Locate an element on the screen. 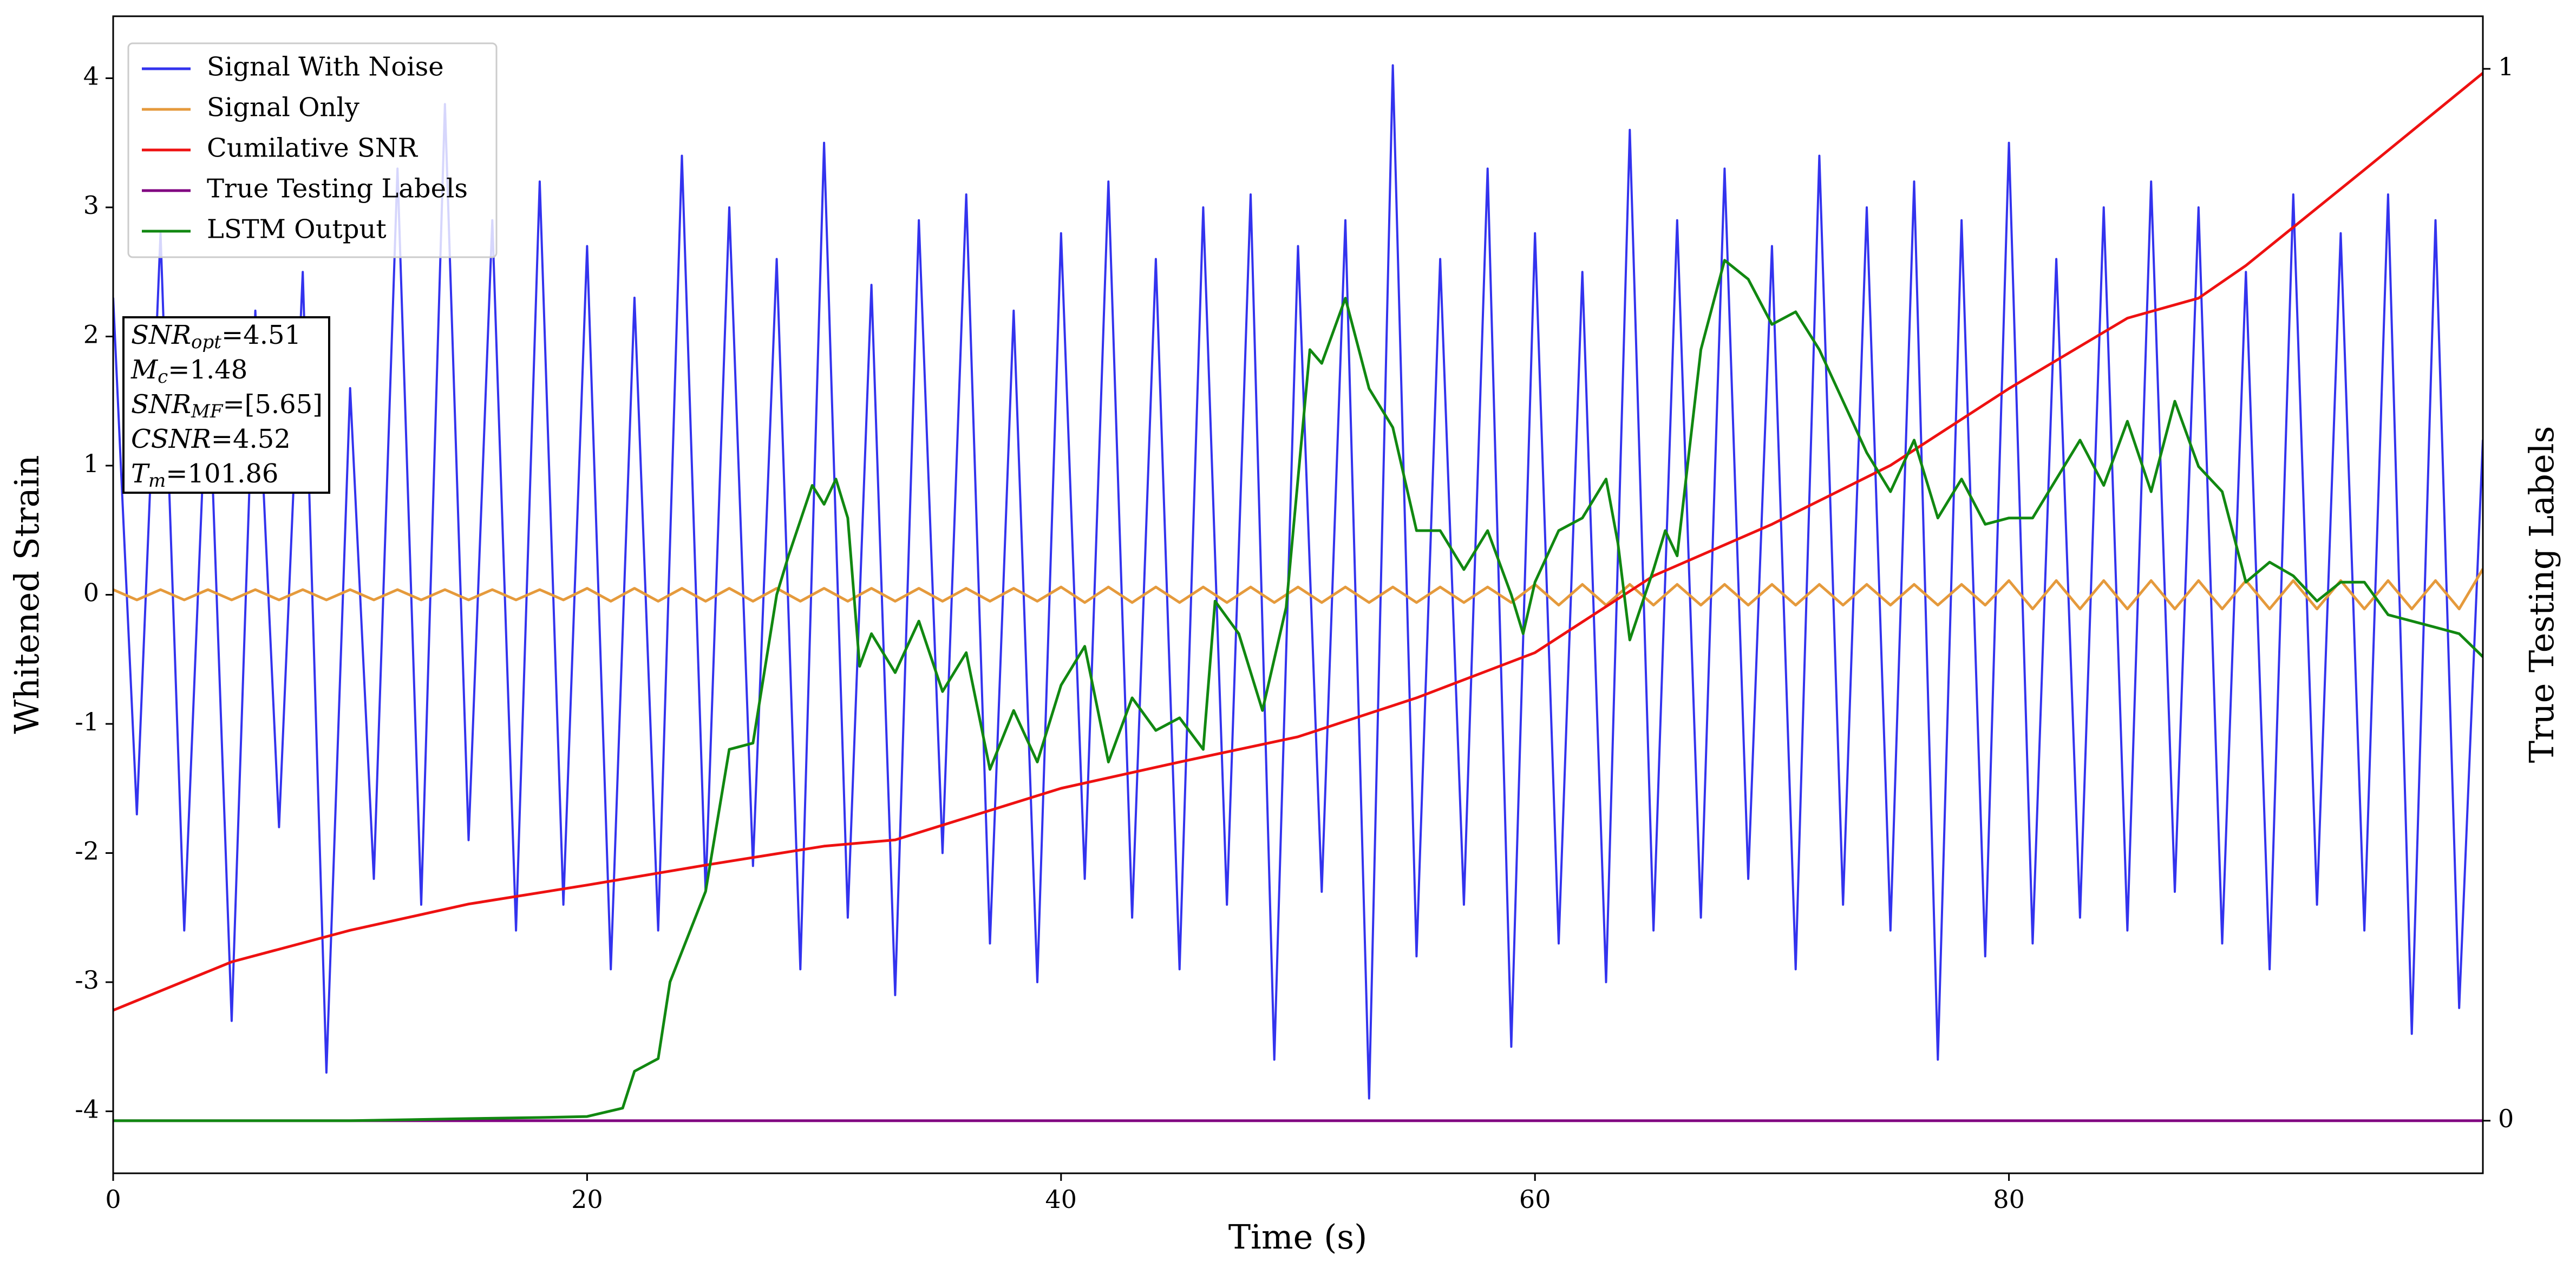 This screenshot has width=2576, height=1274. annotation-value: =101.86 is located at coordinates (222, 474).